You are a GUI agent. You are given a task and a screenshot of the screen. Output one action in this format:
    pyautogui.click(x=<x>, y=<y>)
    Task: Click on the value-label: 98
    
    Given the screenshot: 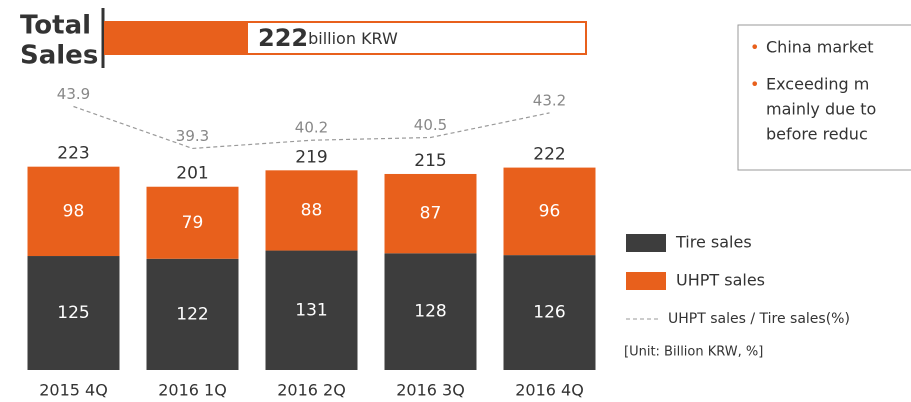 What is the action you would take?
    pyautogui.click(x=74, y=211)
    